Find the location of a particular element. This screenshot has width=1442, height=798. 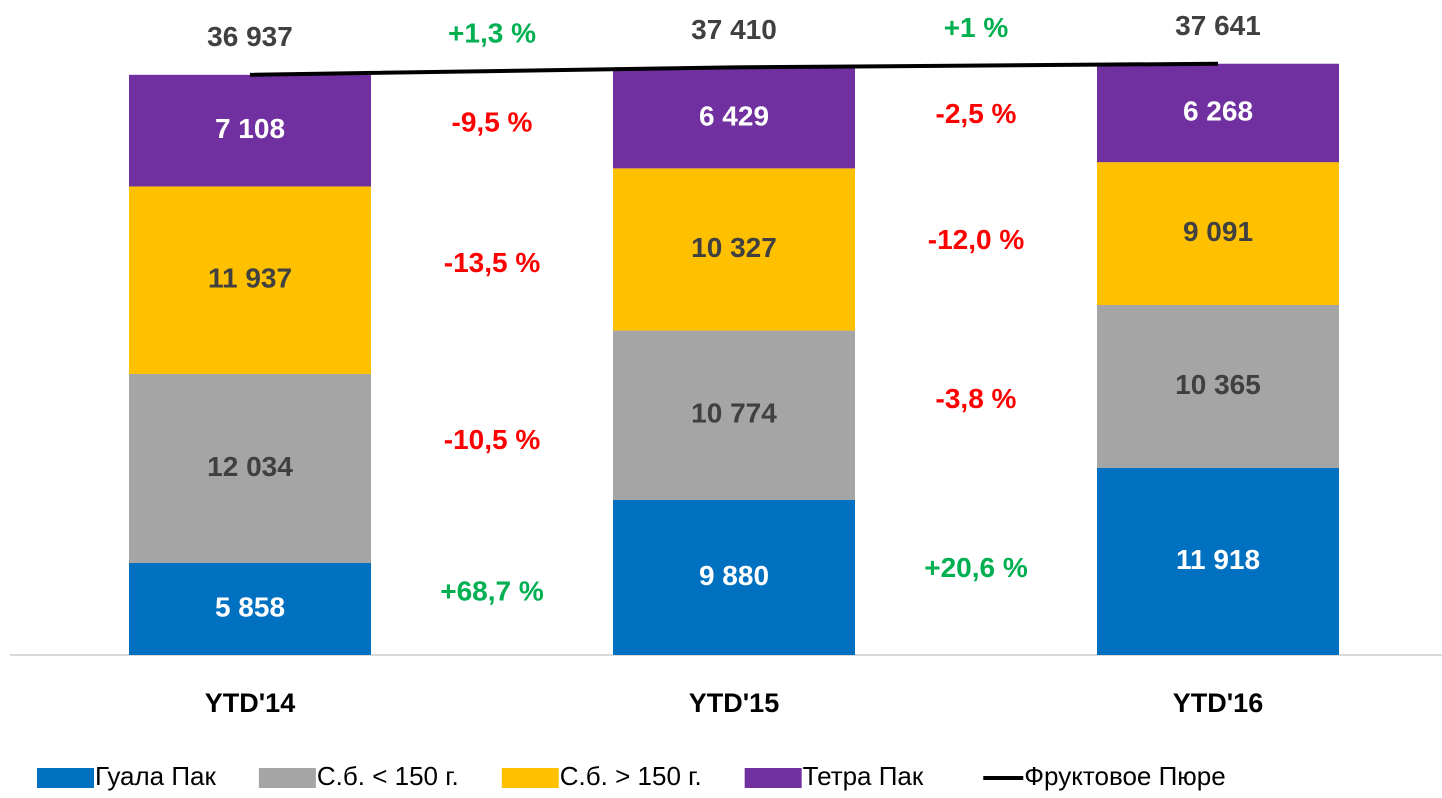

data-label: 7 108 is located at coordinates (250, 128).